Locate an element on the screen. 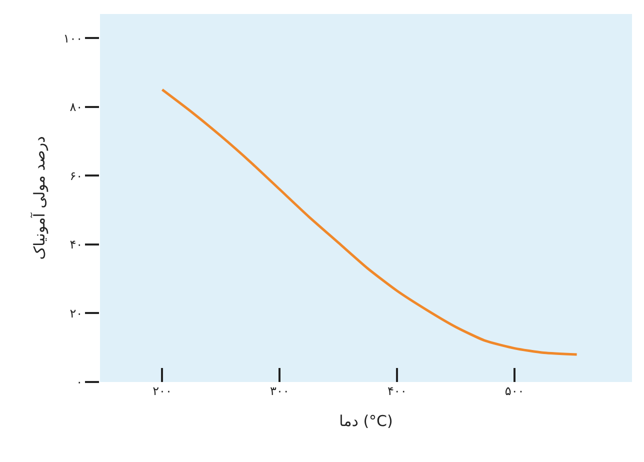 Image resolution: width=644 pixels, height=462 pixels. x-tick-label: ۳۰۰ is located at coordinates (280, 391).